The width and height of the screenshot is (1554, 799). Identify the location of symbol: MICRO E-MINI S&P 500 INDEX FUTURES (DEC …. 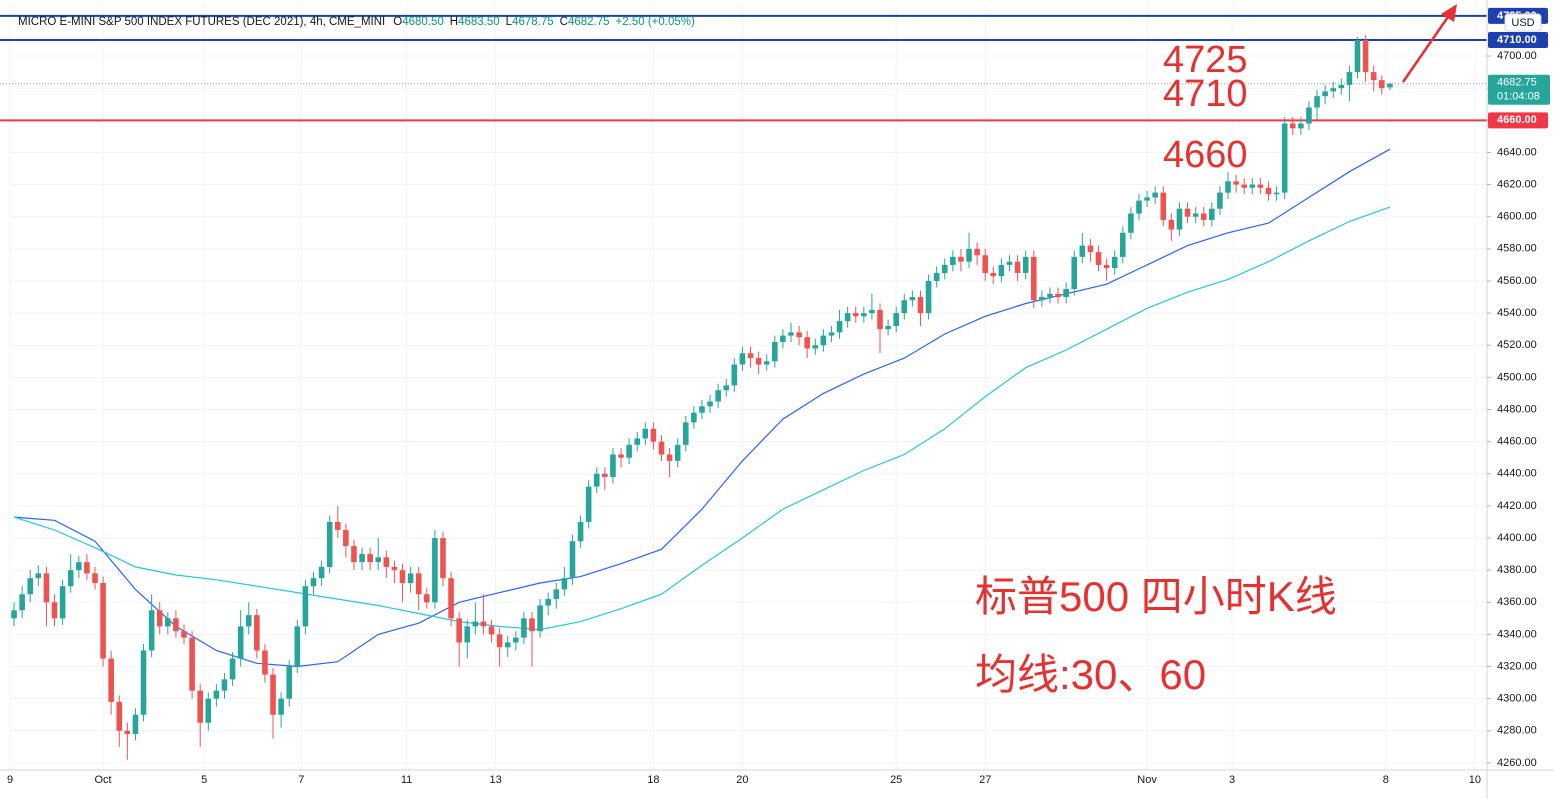
(201, 22).